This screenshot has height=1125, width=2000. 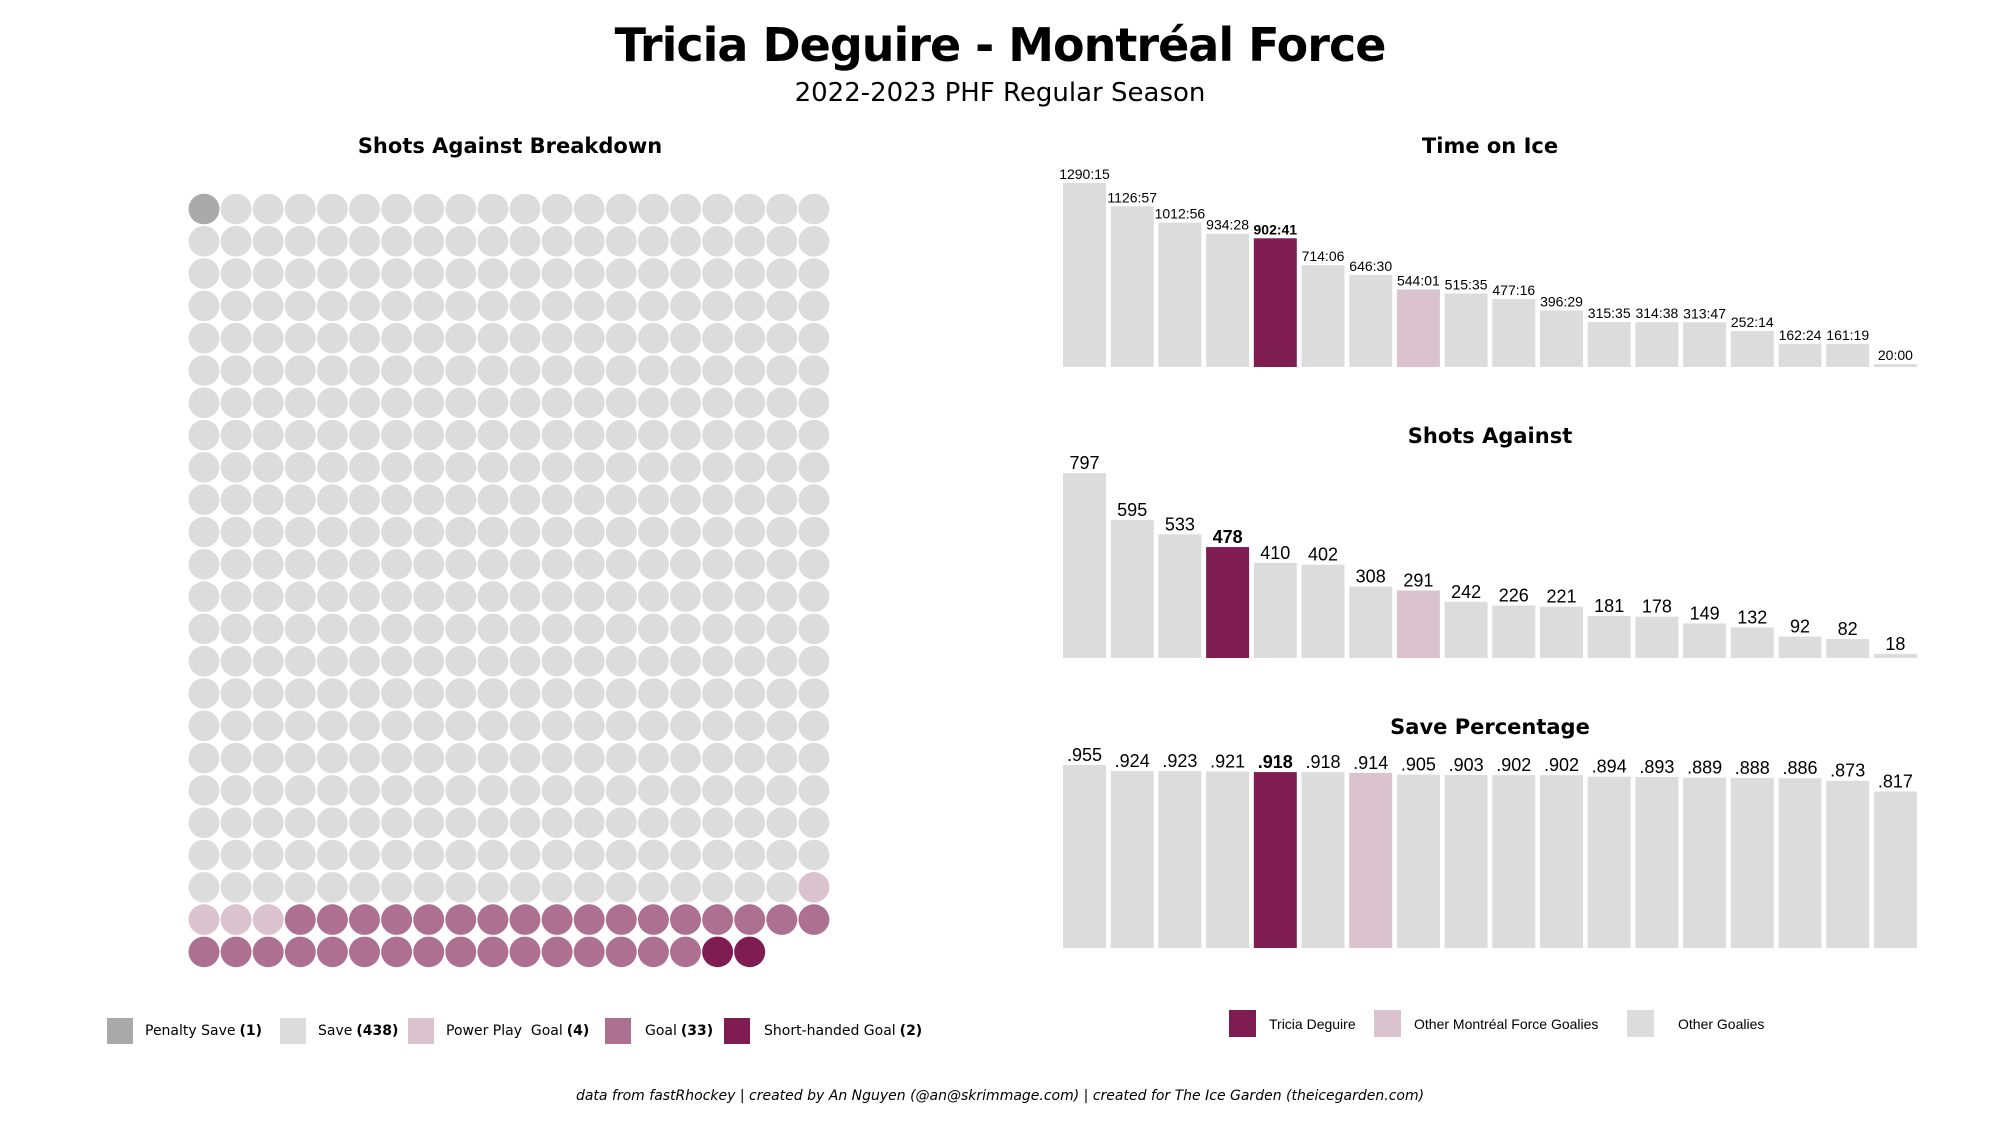 What do you see at coordinates (1656, 313) in the screenshot?
I see `time-on-ice-data-label: 314:38` at bounding box center [1656, 313].